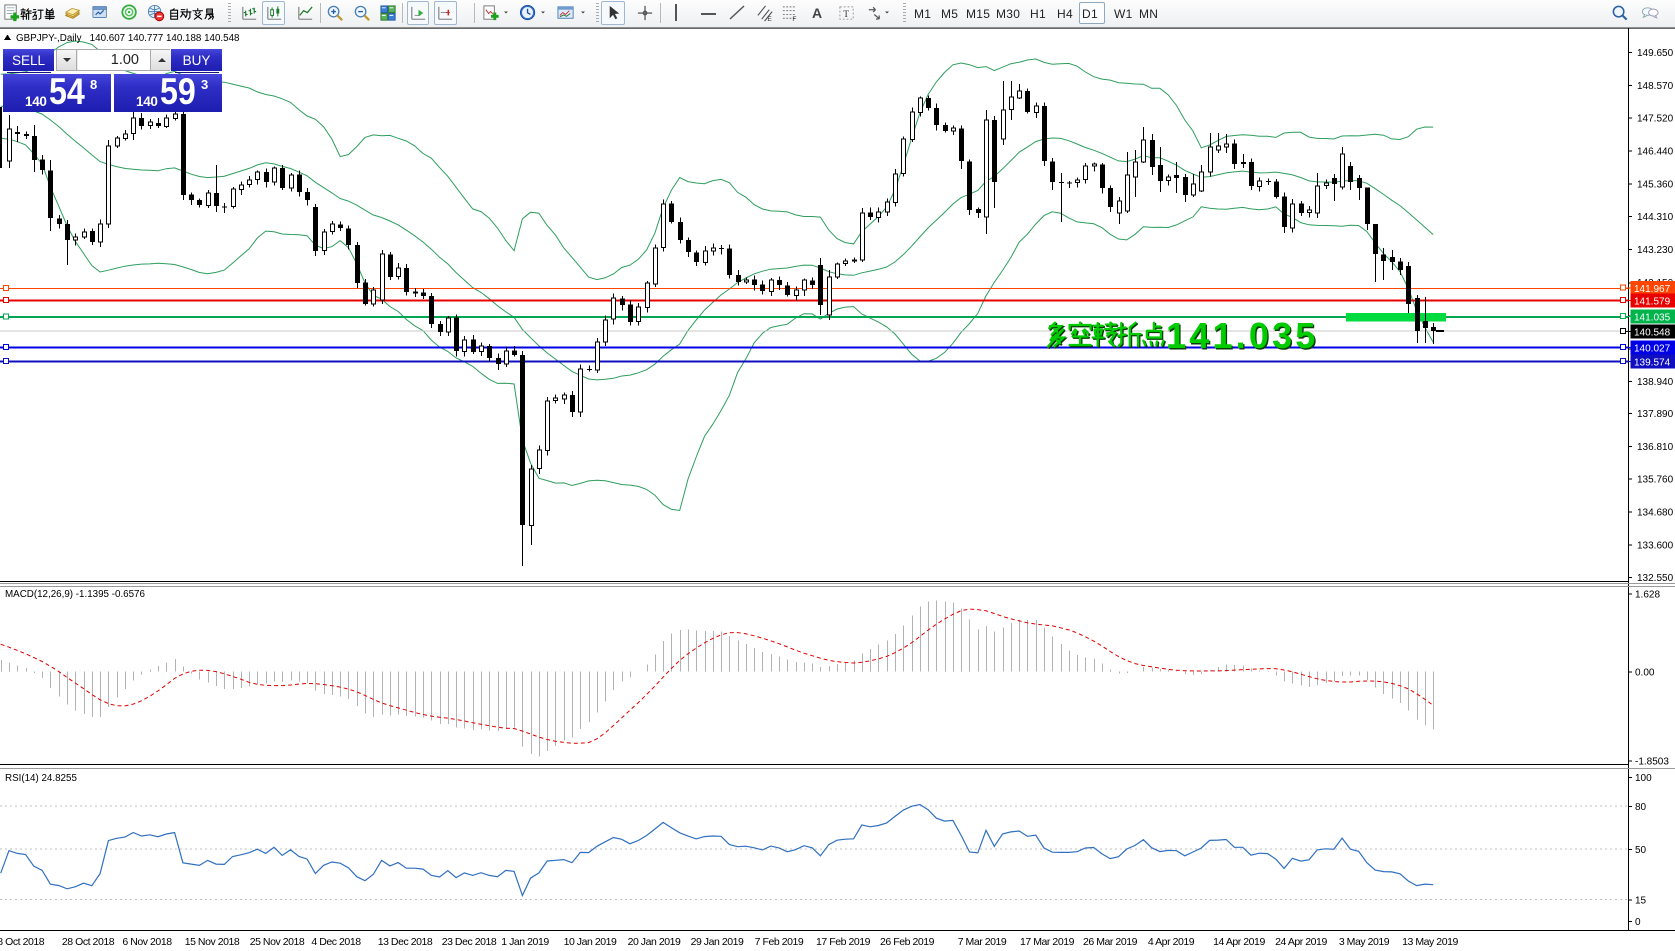  Describe the element at coordinates (907, 942) in the screenshot. I see `svg-text: 26 Feb 2019` at that location.